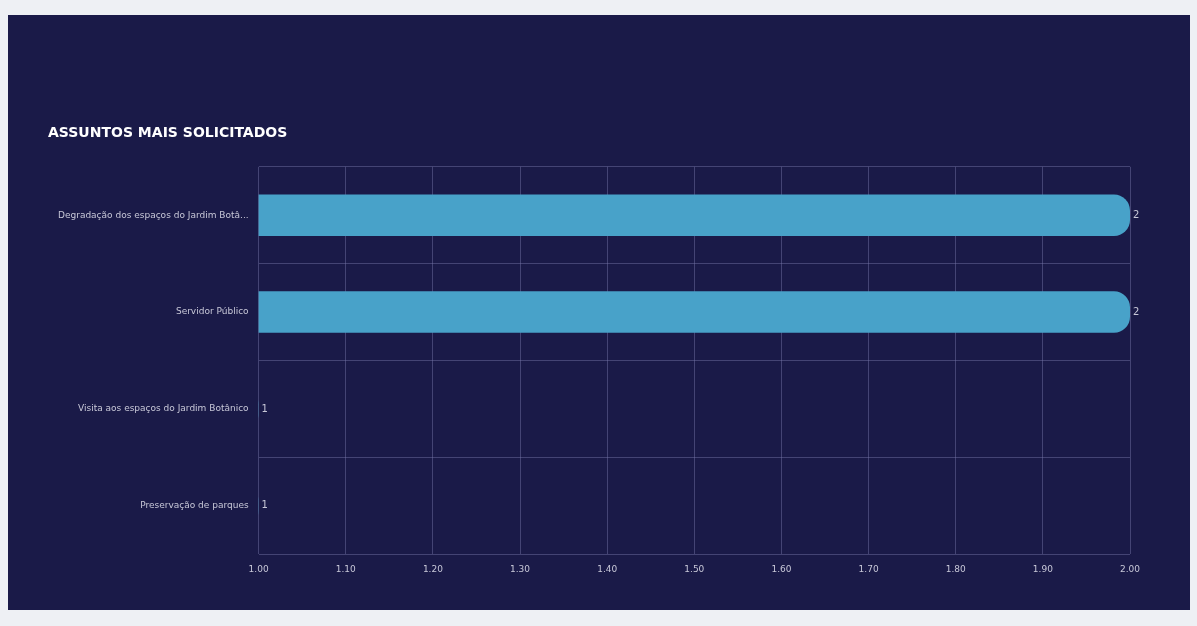 This screenshot has height=626, width=1197. What do you see at coordinates (258, 568) in the screenshot?
I see `x-tick-label: 1.00` at bounding box center [258, 568].